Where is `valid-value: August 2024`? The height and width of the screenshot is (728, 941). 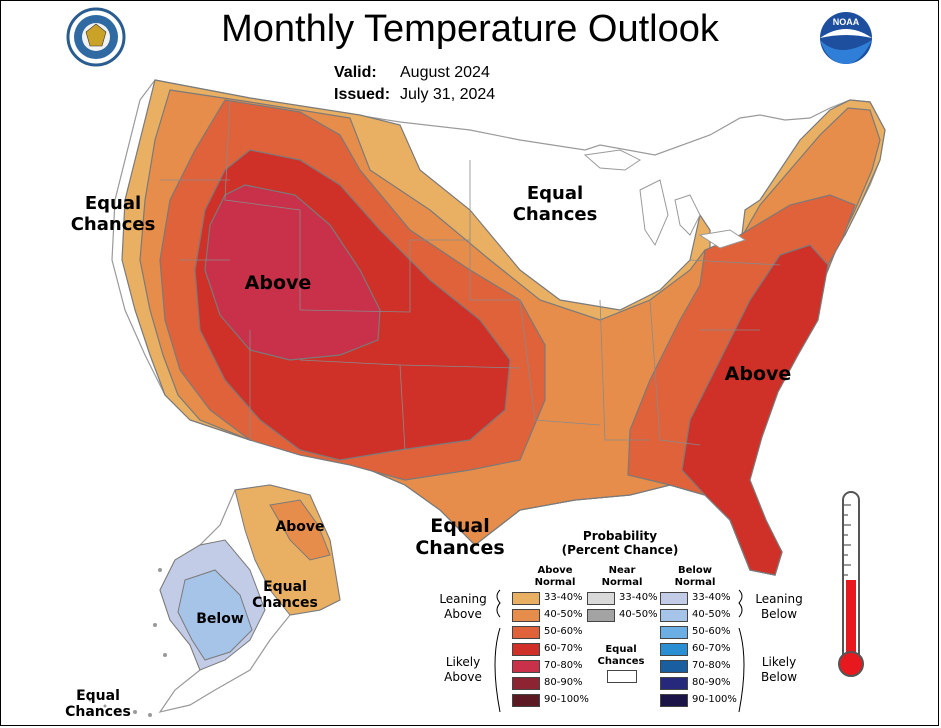
valid-value: August 2024 is located at coordinates (445, 72).